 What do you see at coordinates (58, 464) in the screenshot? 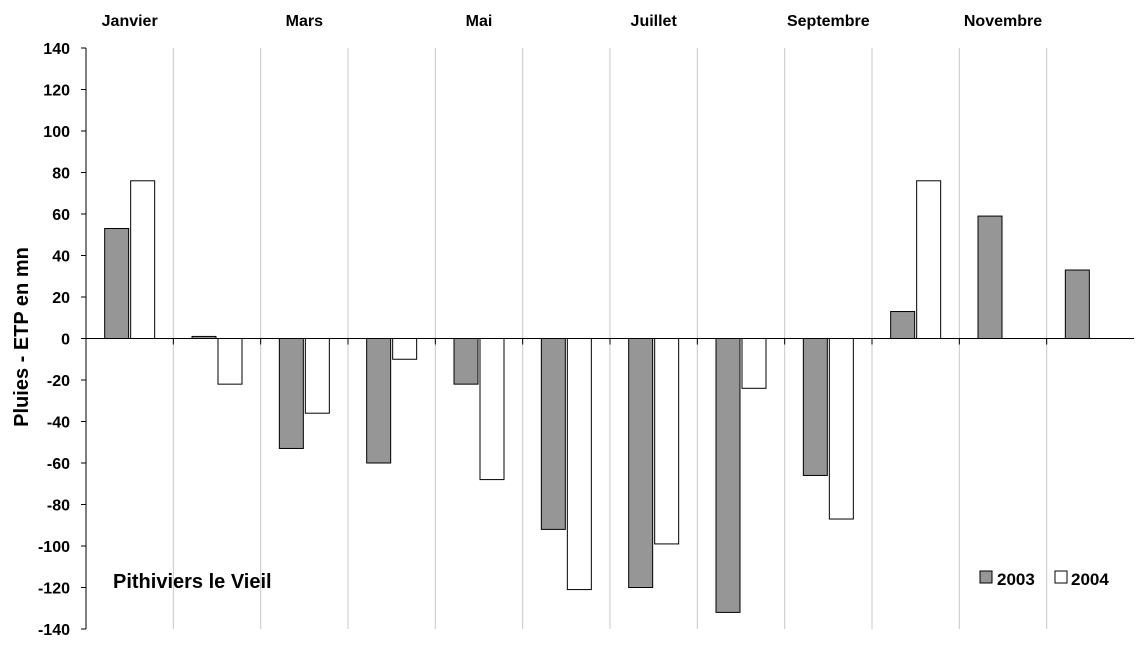
I see `y-tick-label: -60` at bounding box center [58, 464].